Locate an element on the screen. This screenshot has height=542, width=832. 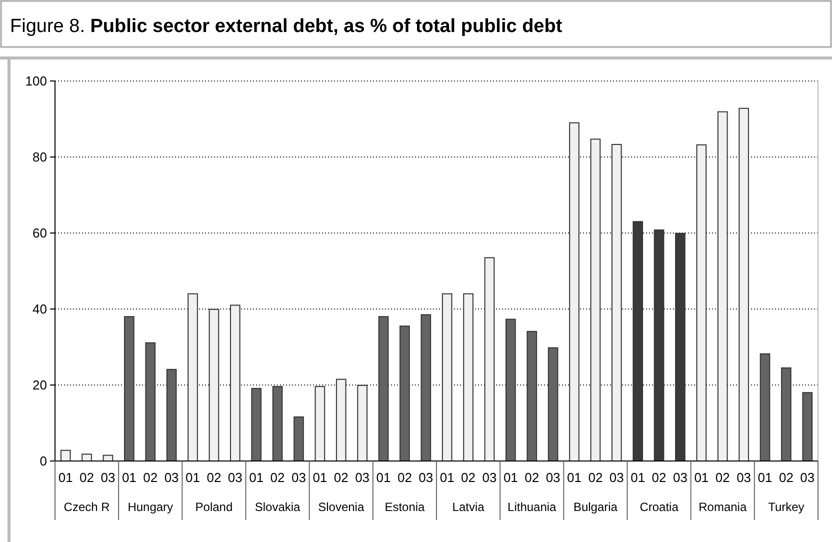
y-tick-label: 100 is located at coordinates (36, 81).